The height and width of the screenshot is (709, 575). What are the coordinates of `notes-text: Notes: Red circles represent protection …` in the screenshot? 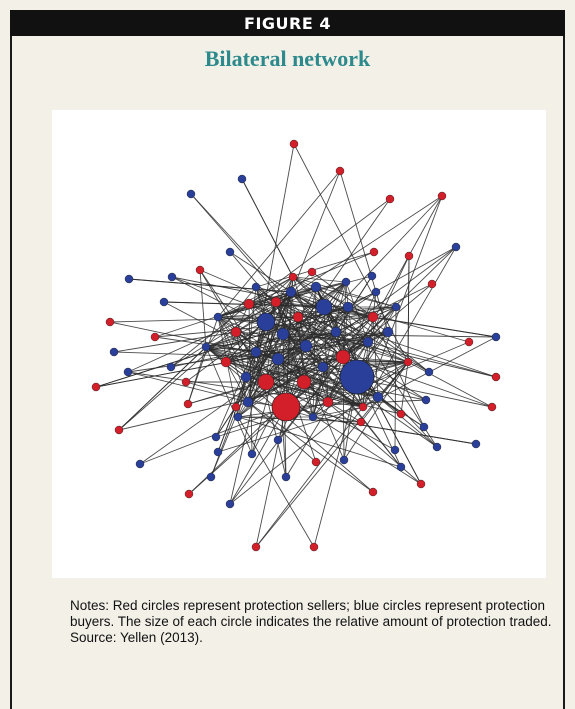 It's located at (311, 613).